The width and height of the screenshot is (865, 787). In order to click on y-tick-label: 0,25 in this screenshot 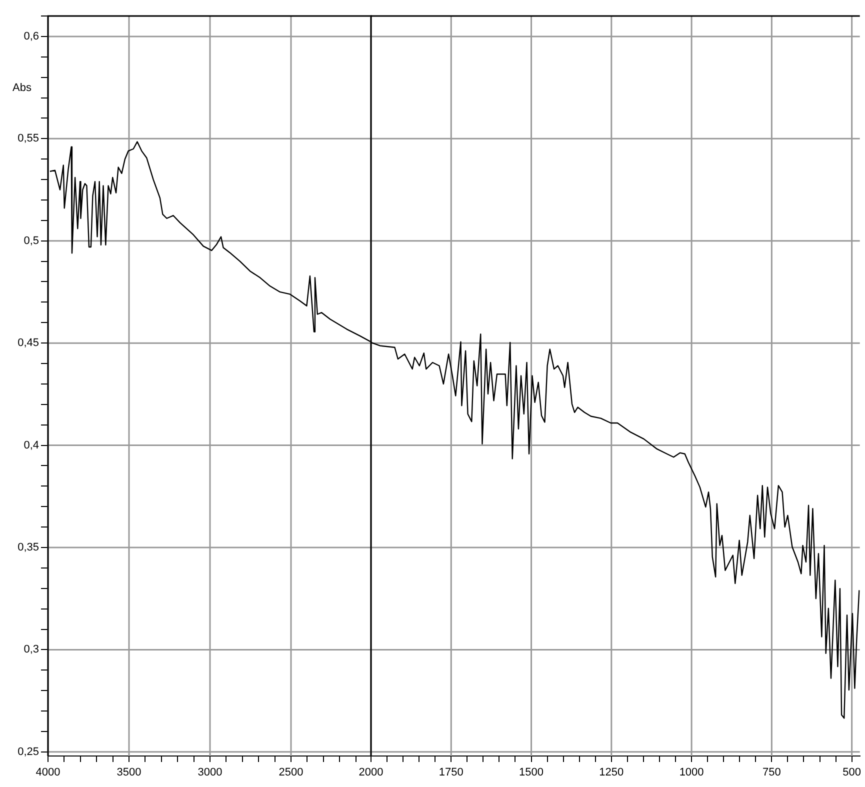, I will do `click(28, 752)`.